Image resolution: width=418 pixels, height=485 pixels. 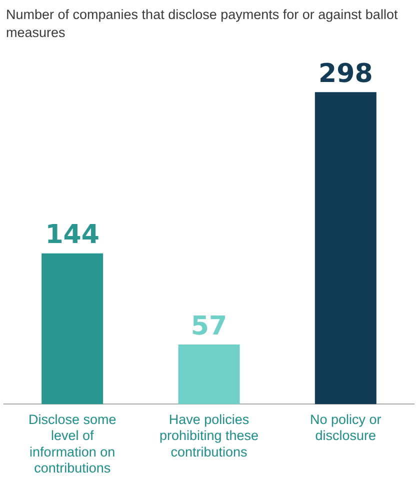 What do you see at coordinates (209, 326) in the screenshot?
I see `data-label: 57` at bounding box center [209, 326].